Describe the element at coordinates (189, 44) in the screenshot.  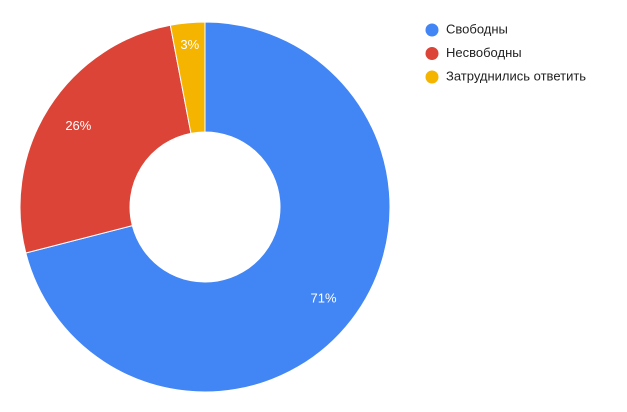
I see `value-label: 3%` at that location.